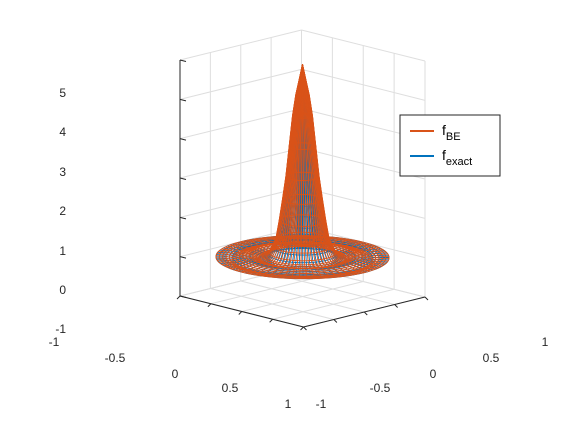  Describe the element at coordinates (288, 404) in the screenshot. I see `x-tick-label: 1` at that location.